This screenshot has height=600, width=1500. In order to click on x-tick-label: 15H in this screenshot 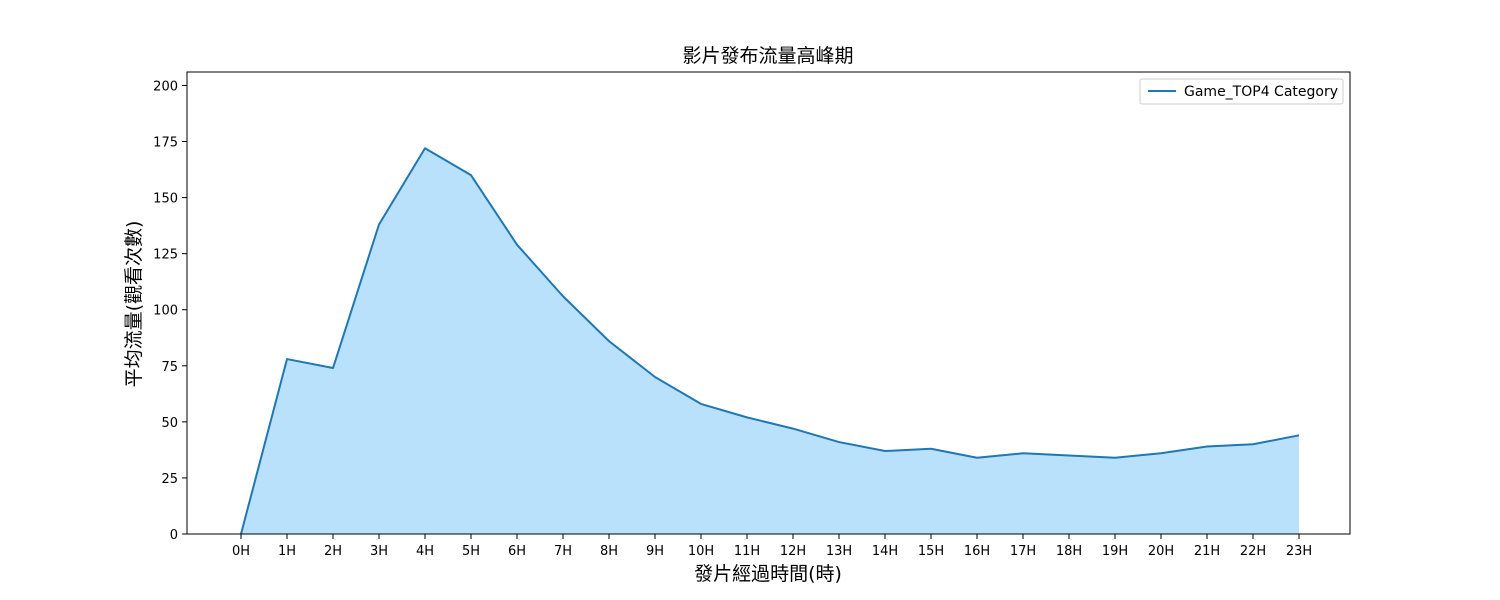, I will do `click(931, 551)`.